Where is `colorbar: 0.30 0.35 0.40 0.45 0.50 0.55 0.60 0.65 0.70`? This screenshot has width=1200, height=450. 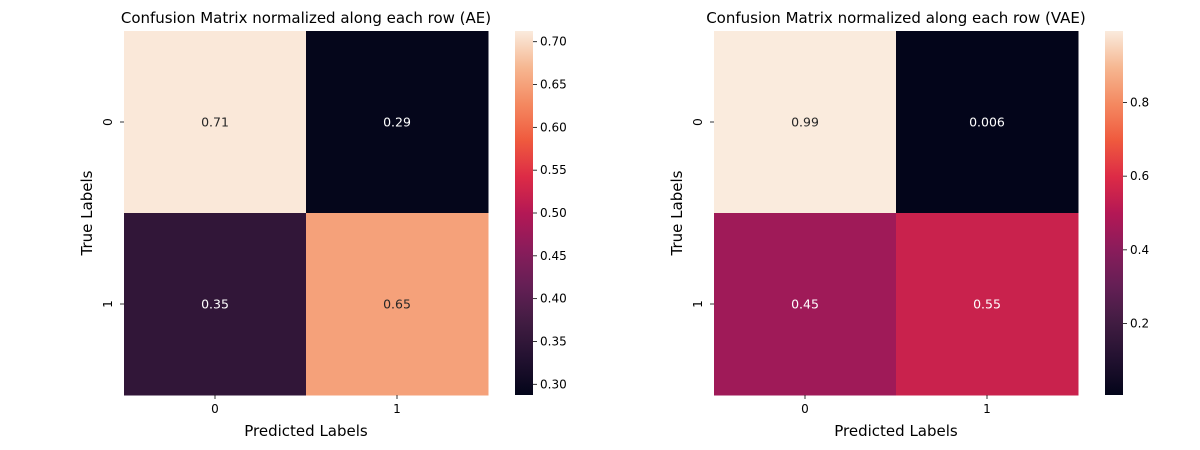
colorbar: 0.30 0.35 0.40 0.45 0.50 0.55 0.60 0.65 0.70 is located at coordinates (541, 213).